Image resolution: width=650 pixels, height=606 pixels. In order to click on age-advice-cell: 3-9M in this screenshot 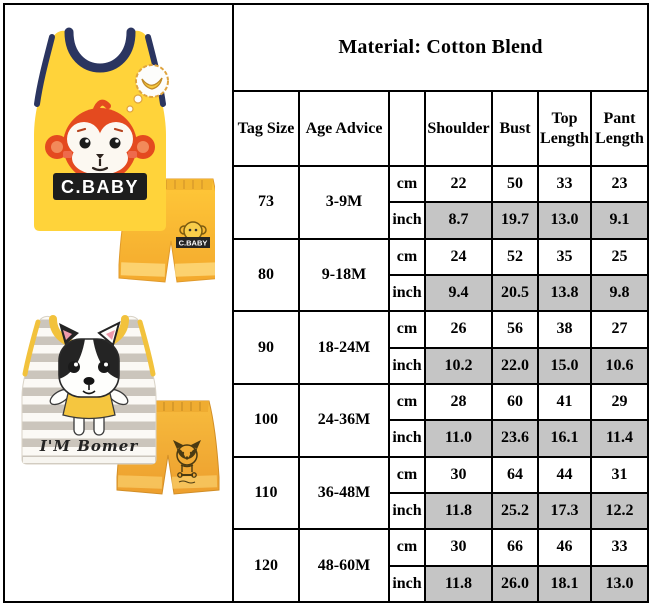, I will do `click(344, 202)`.